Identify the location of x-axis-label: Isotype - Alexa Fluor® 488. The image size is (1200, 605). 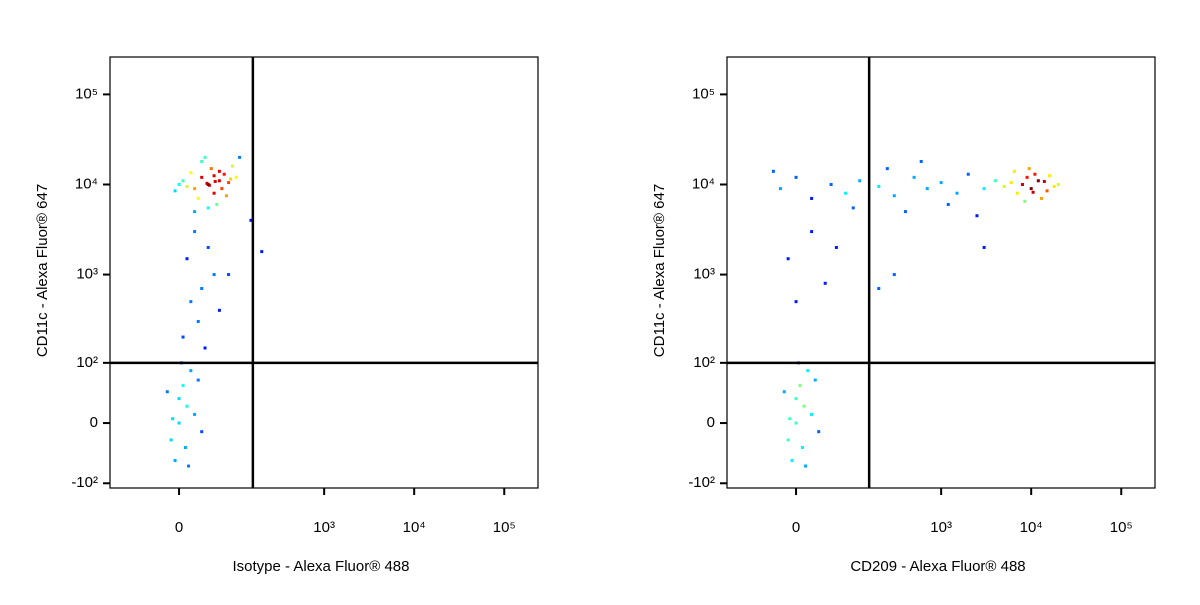
(321, 566).